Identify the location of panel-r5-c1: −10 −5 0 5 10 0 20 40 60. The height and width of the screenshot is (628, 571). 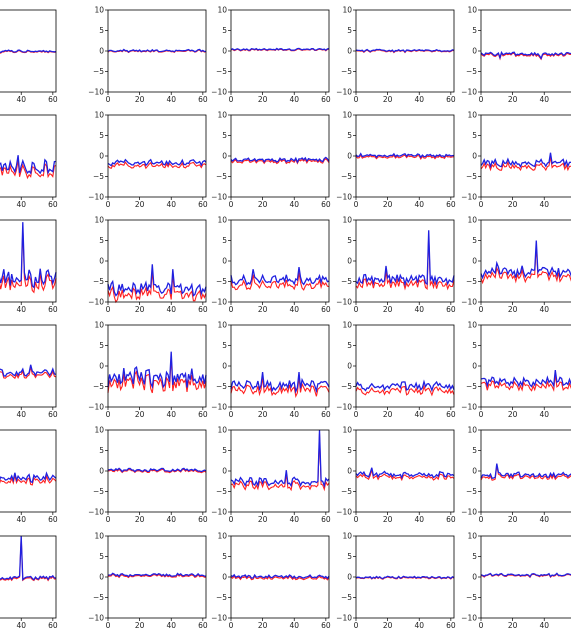
(148, 580).